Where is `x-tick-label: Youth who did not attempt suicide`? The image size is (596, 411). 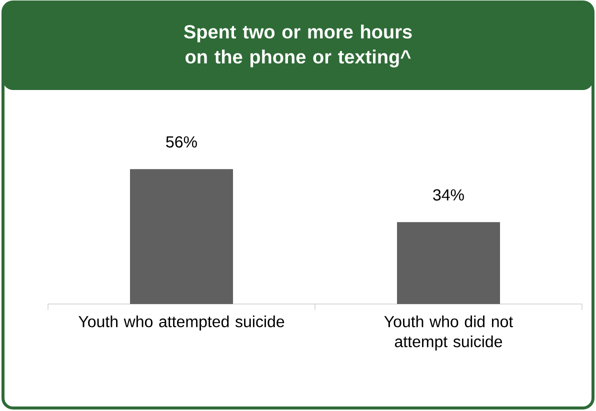 x-tick-label: Youth who did not attempt suicide is located at coordinates (449, 333).